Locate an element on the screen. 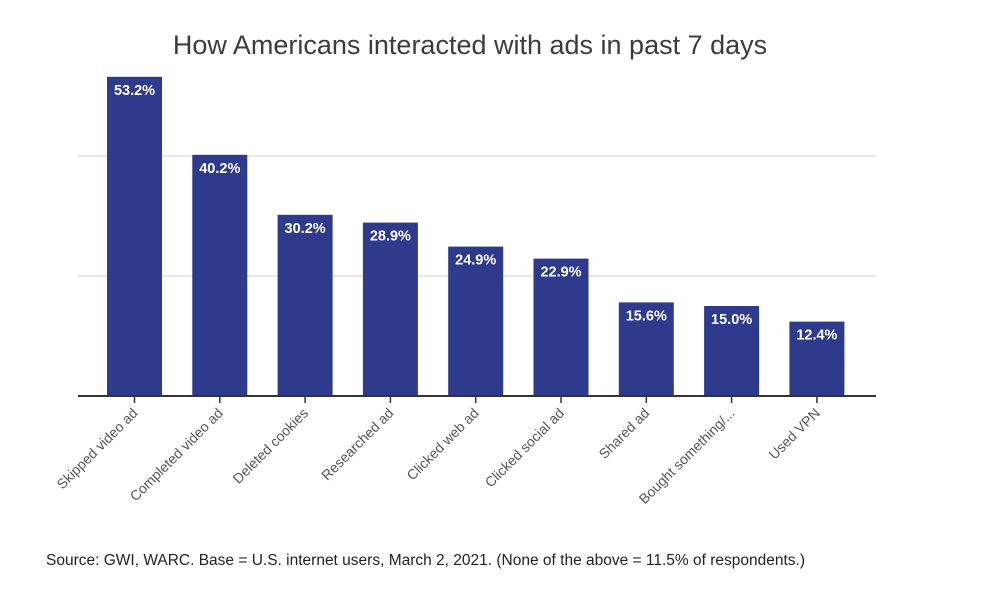  bar-value-label-2: 30.2% is located at coordinates (305, 229).